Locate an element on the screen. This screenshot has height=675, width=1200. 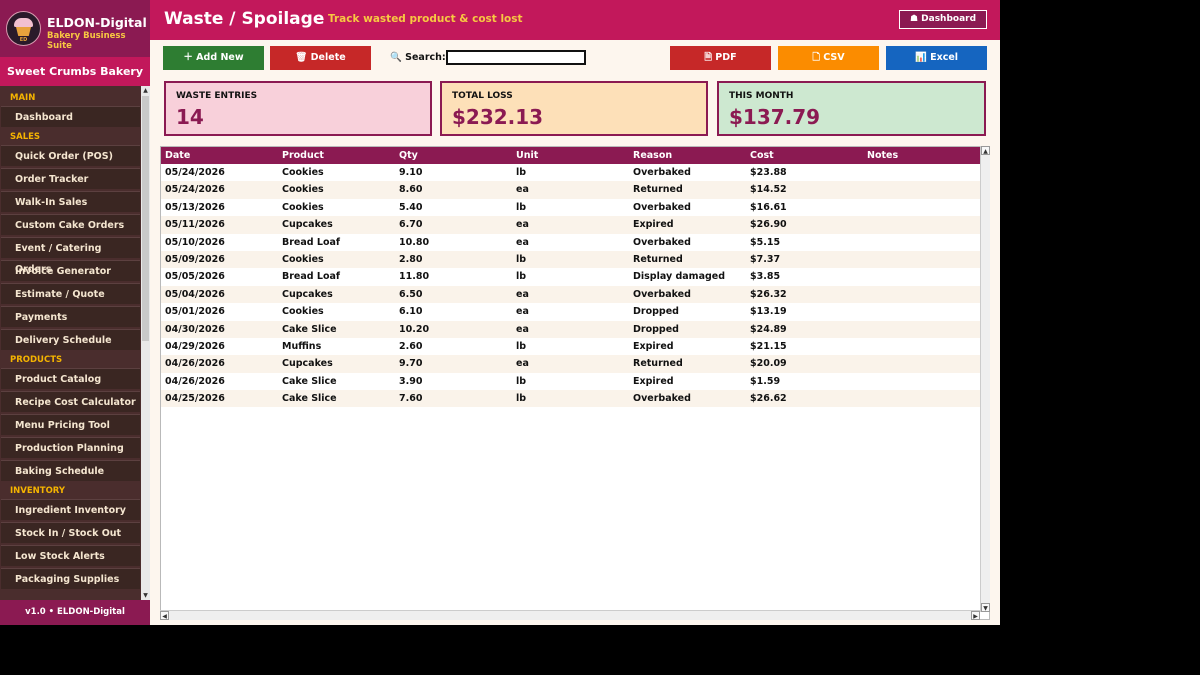
sidebar-item-packaging-supplies: Packaging Supplies is located at coordinates (70, 578).